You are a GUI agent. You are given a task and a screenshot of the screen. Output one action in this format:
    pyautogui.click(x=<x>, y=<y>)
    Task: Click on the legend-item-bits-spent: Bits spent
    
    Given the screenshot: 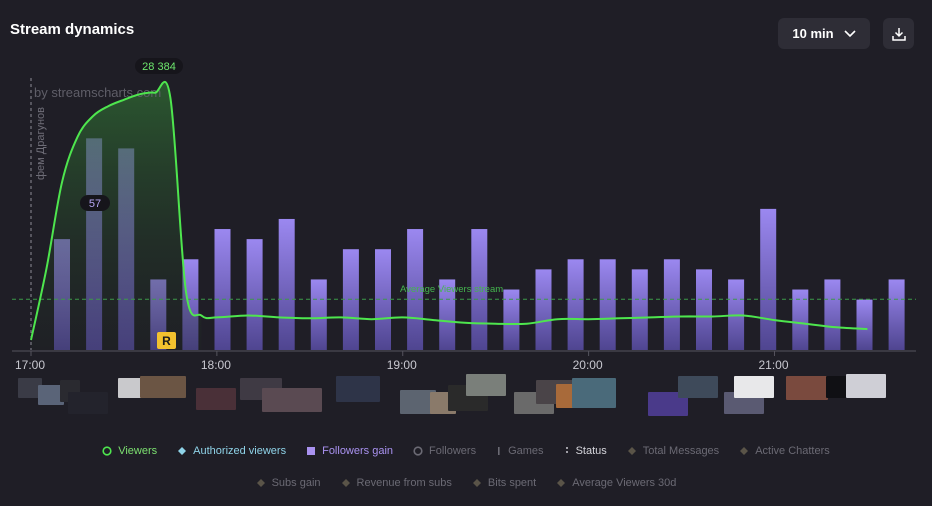 What is the action you would take?
    pyautogui.click(x=504, y=483)
    